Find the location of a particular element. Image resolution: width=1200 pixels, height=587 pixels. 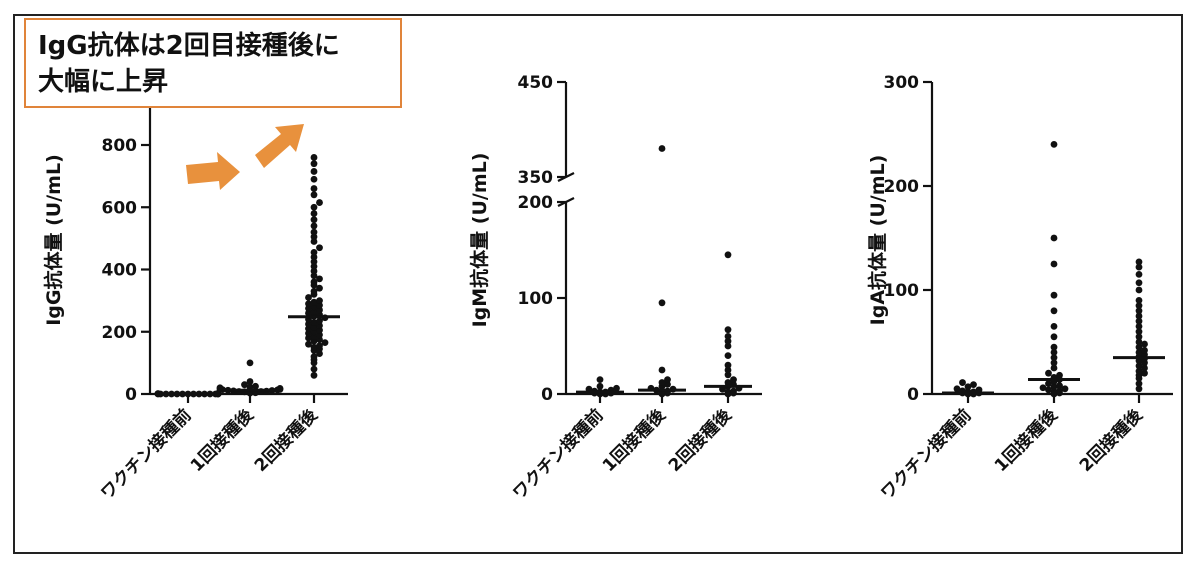

y-tick-label: 100 is located at coordinates (536, 299).